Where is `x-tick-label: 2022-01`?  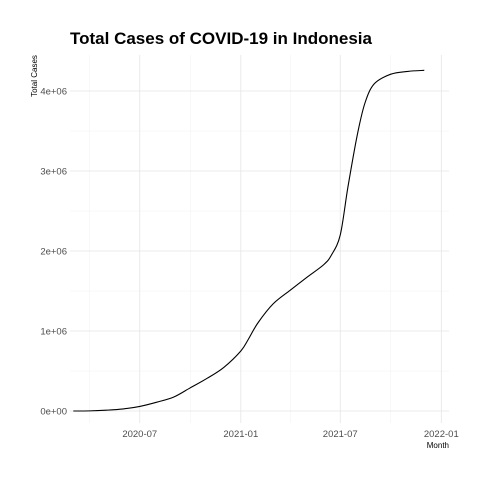 x-tick-label: 2022-01 is located at coordinates (441, 434).